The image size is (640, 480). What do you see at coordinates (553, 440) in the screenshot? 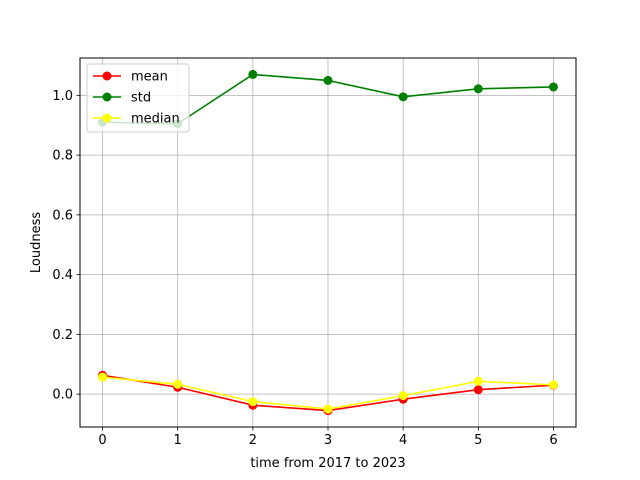
I see `x-tick-label: 6` at bounding box center [553, 440].